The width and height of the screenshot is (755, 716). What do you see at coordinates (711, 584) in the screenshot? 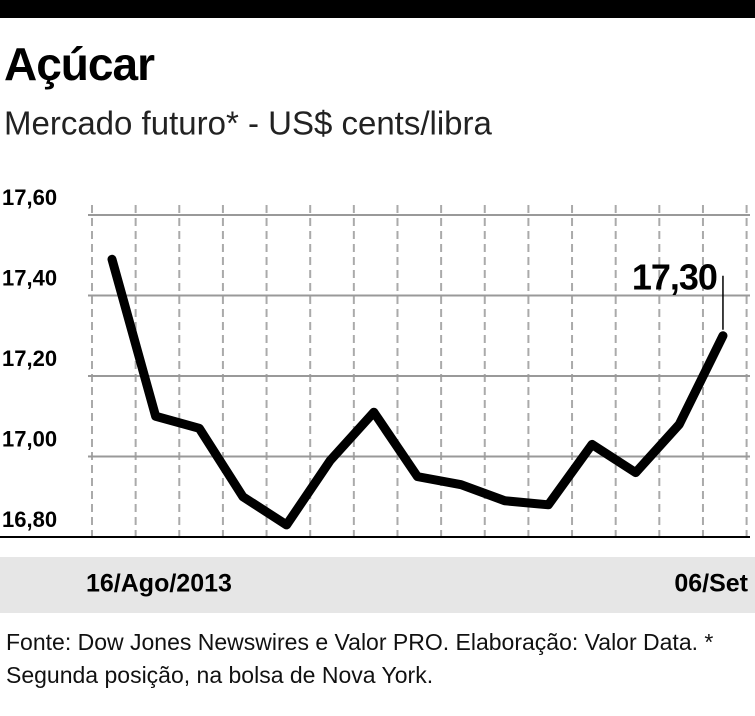
I see `x-tick-label: 06/Set` at bounding box center [711, 584].